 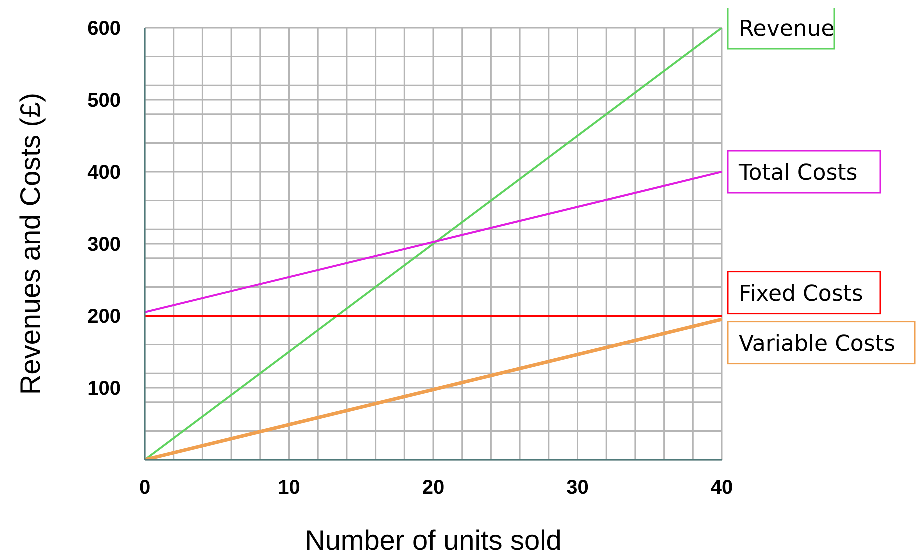 I want to click on series-label: Revenue, so click(x=787, y=29).